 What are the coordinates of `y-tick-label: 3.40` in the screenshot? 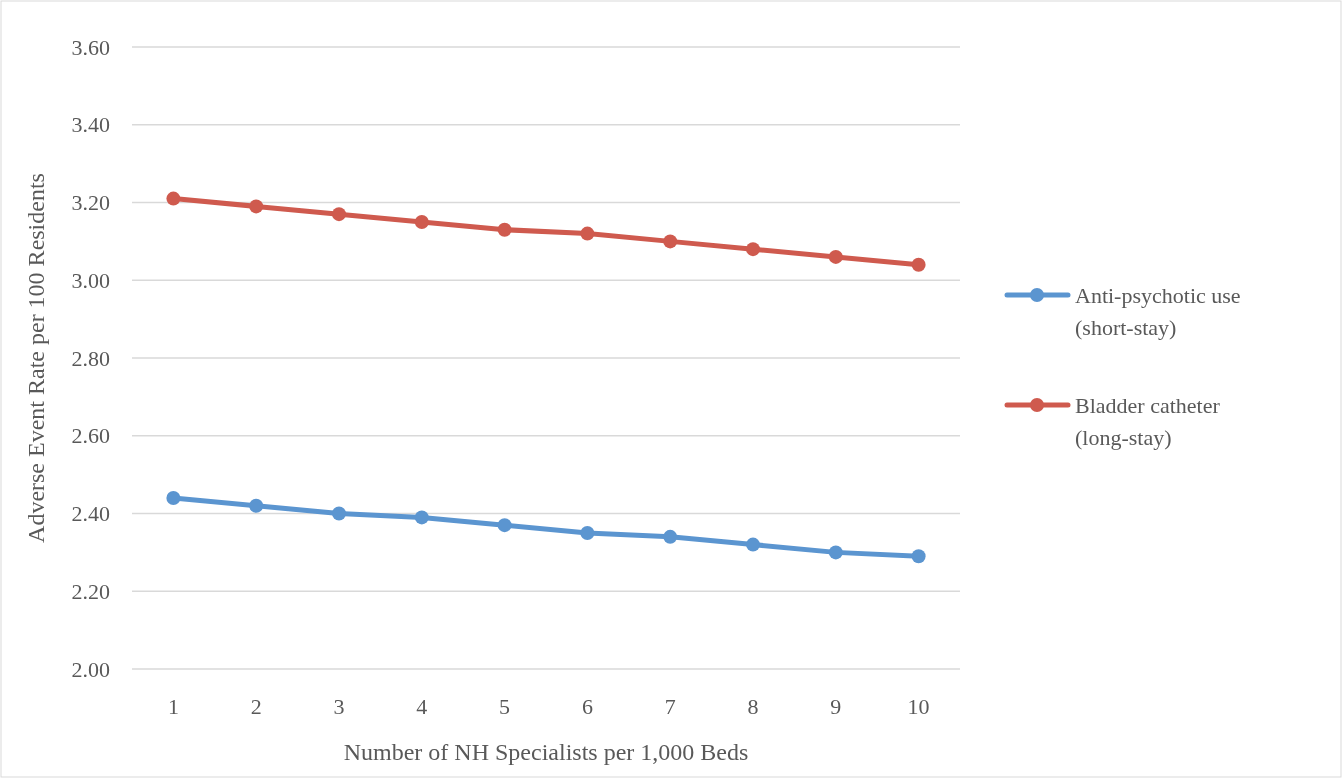 It's located at (90, 125).